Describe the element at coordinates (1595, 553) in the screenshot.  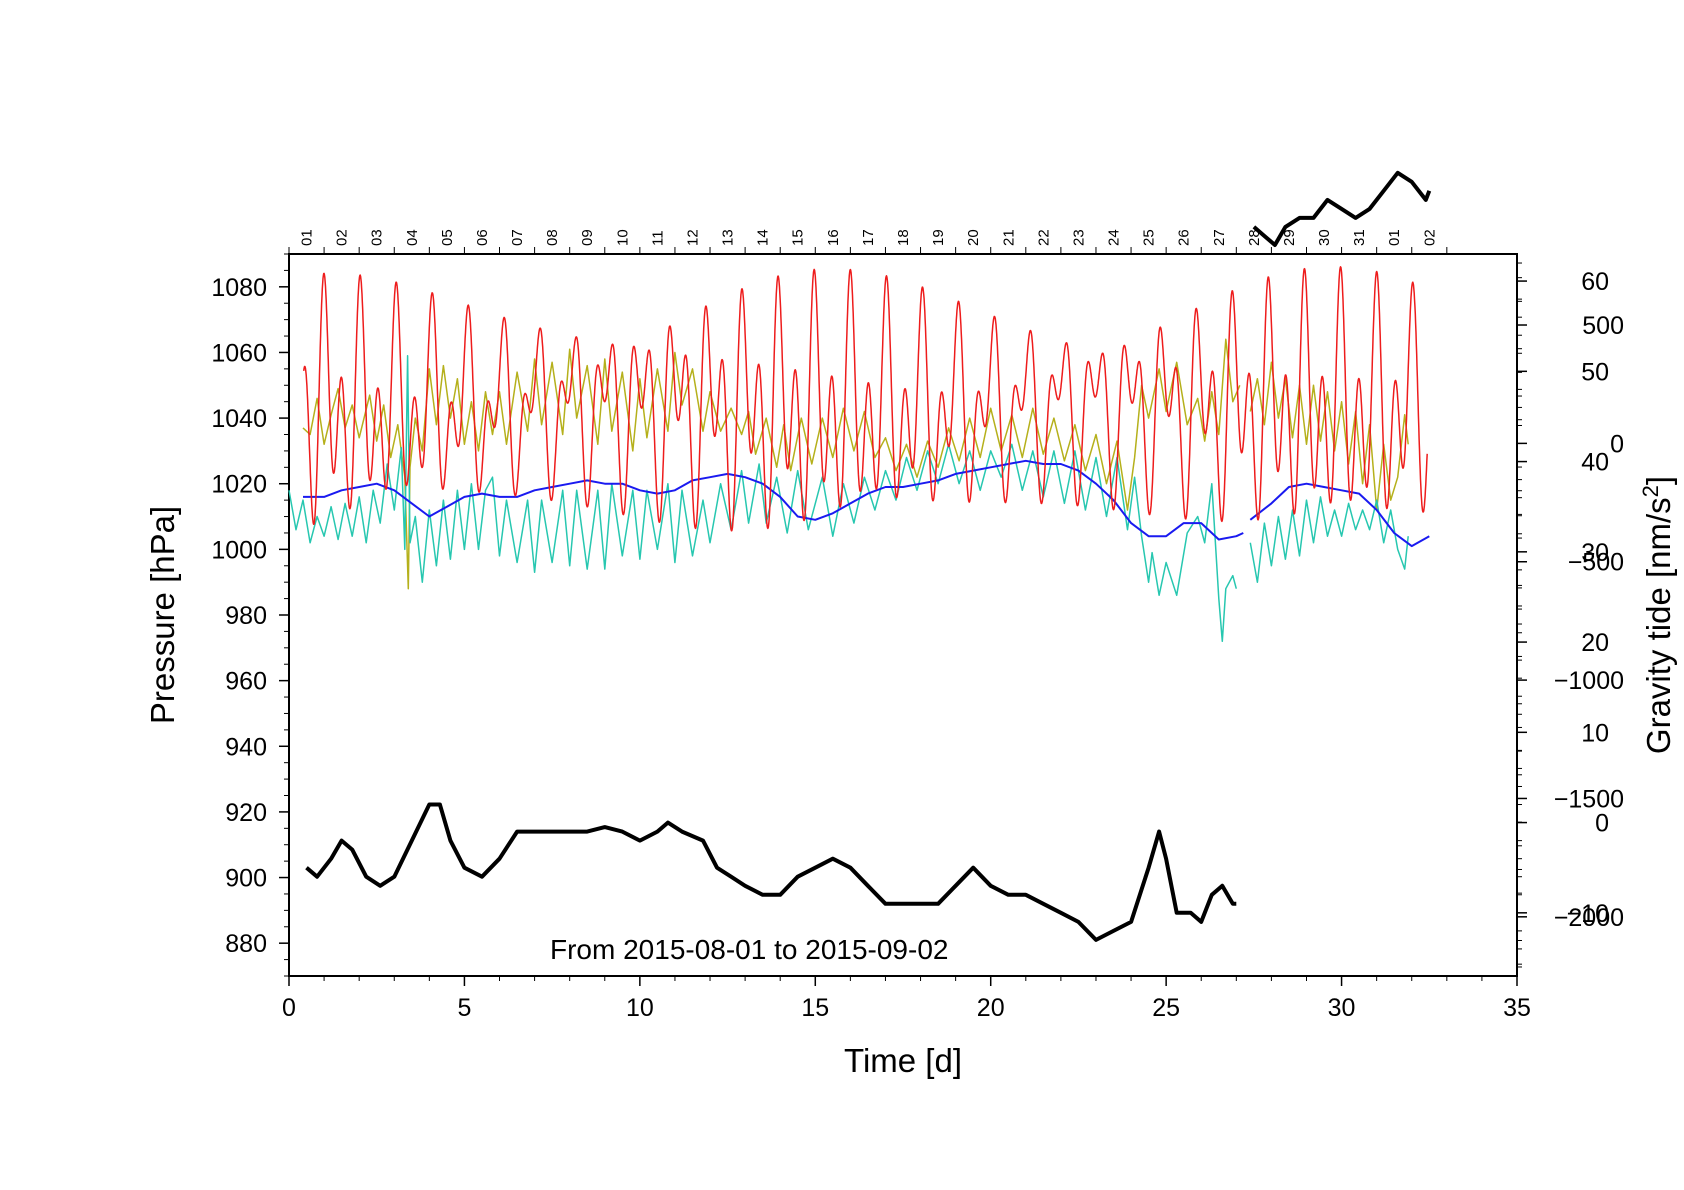
I see `right-top-tick-label: 30` at that location.